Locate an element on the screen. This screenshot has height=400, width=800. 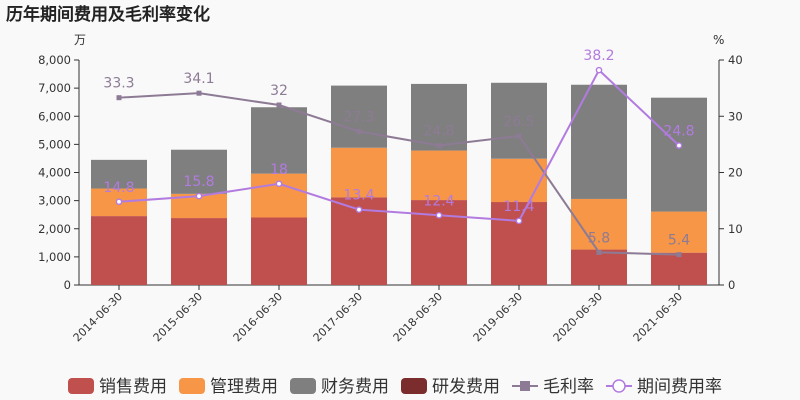
x-tick-label: 2014-06-30 is located at coordinates (98, 317).